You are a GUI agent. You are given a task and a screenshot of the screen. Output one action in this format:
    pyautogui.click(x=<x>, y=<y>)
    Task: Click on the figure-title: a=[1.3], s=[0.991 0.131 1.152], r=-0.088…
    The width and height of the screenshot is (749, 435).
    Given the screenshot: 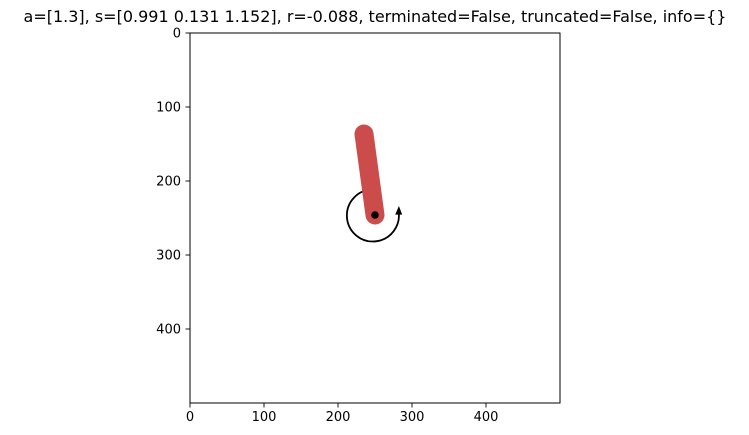 What is the action you would take?
    pyautogui.click(x=375, y=16)
    